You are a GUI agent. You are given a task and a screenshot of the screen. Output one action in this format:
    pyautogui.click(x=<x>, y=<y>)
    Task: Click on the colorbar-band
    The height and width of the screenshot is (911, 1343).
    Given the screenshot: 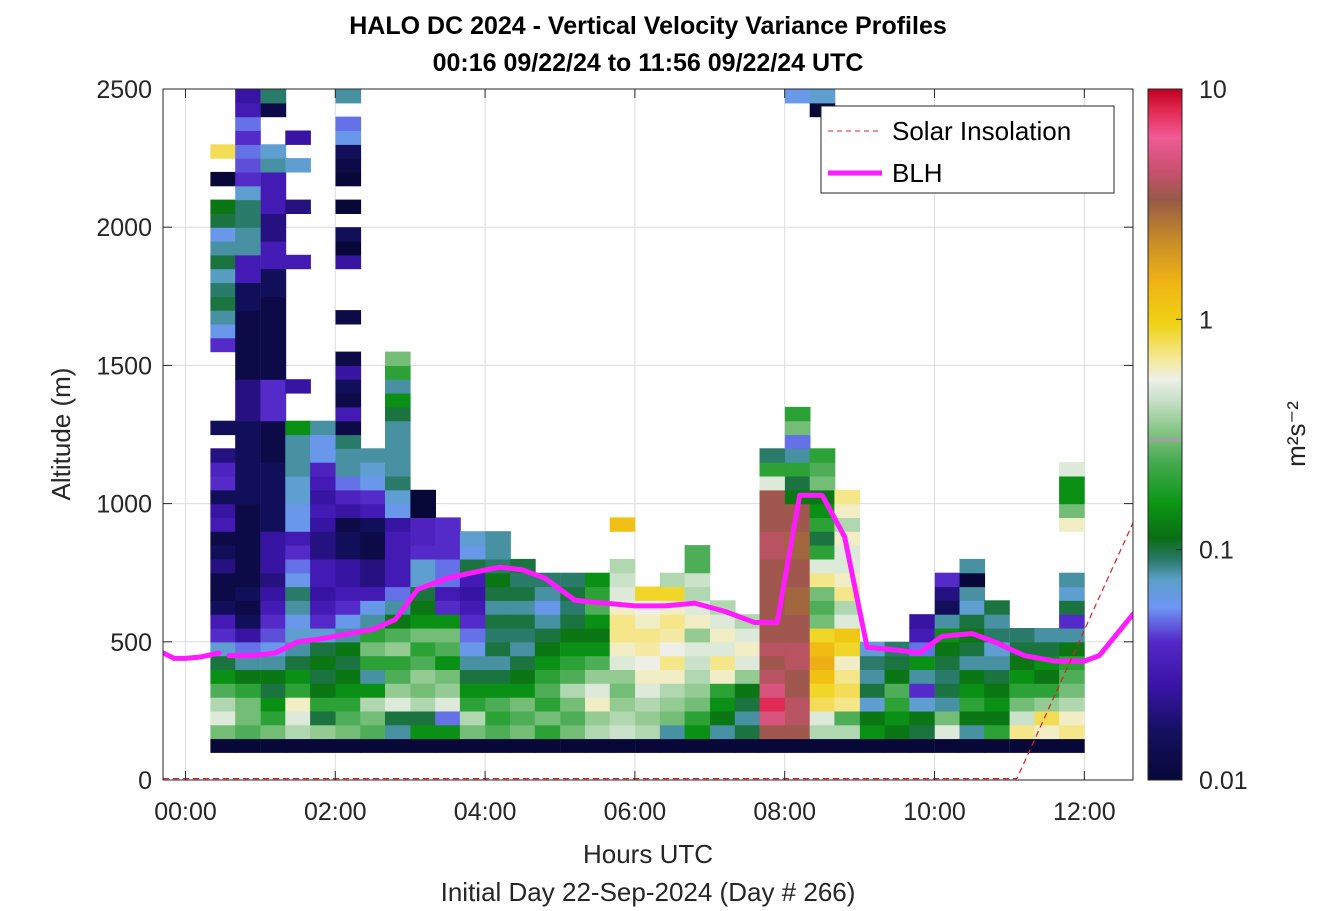 What is the action you would take?
    pyautogui.click(x=1165, y=439)
    